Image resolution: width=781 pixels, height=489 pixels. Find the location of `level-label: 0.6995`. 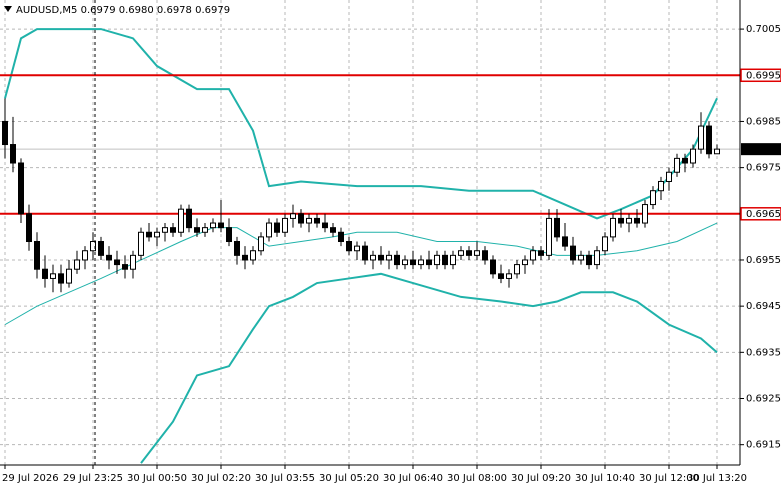

level-label: 0.6995 is located at coordinates (763, 75).